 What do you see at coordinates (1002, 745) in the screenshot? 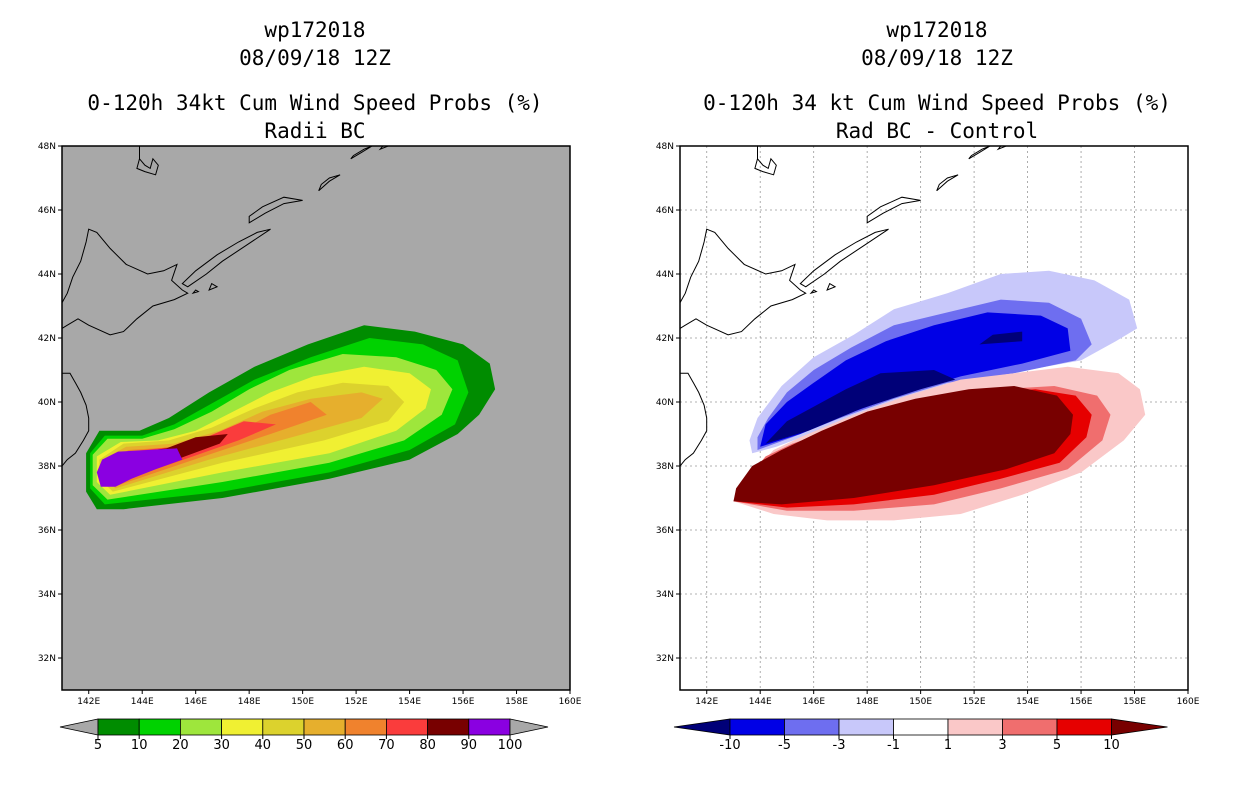
I see `colorbar-label: 3` at bounding box center [1002, 745].